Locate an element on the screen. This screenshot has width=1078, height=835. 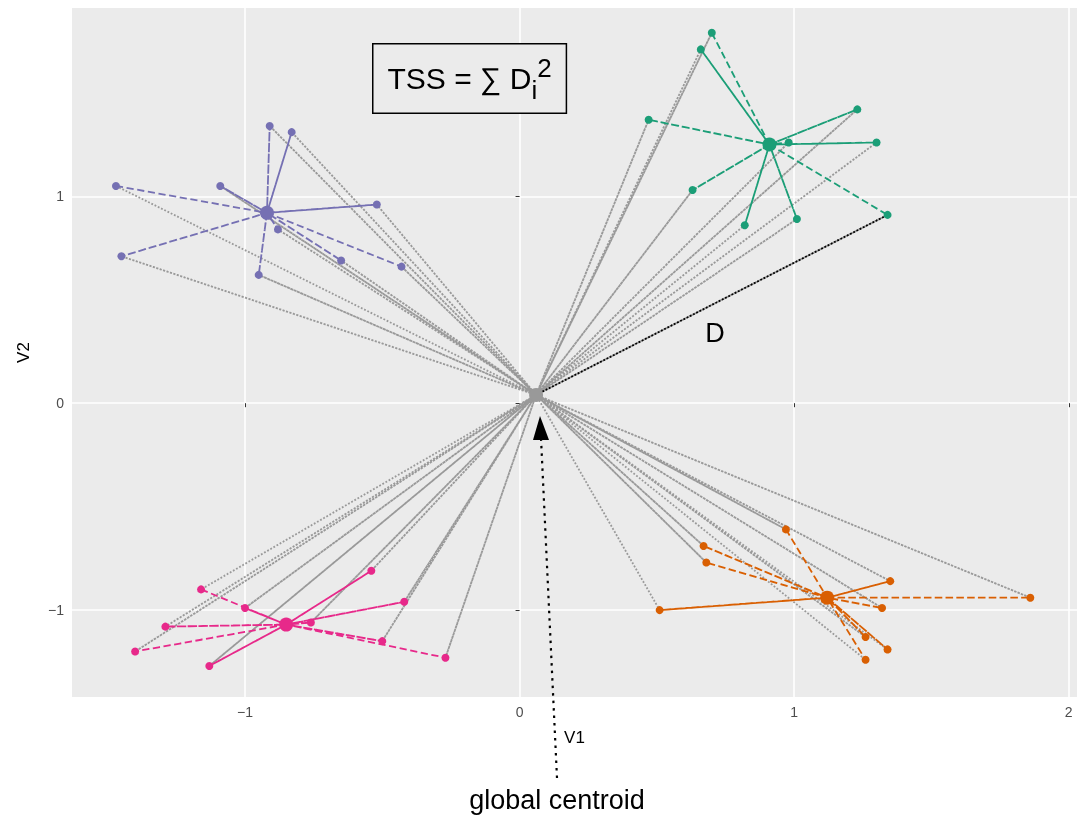
x-tick-label: 2 is located at coordinates (1068, 712).